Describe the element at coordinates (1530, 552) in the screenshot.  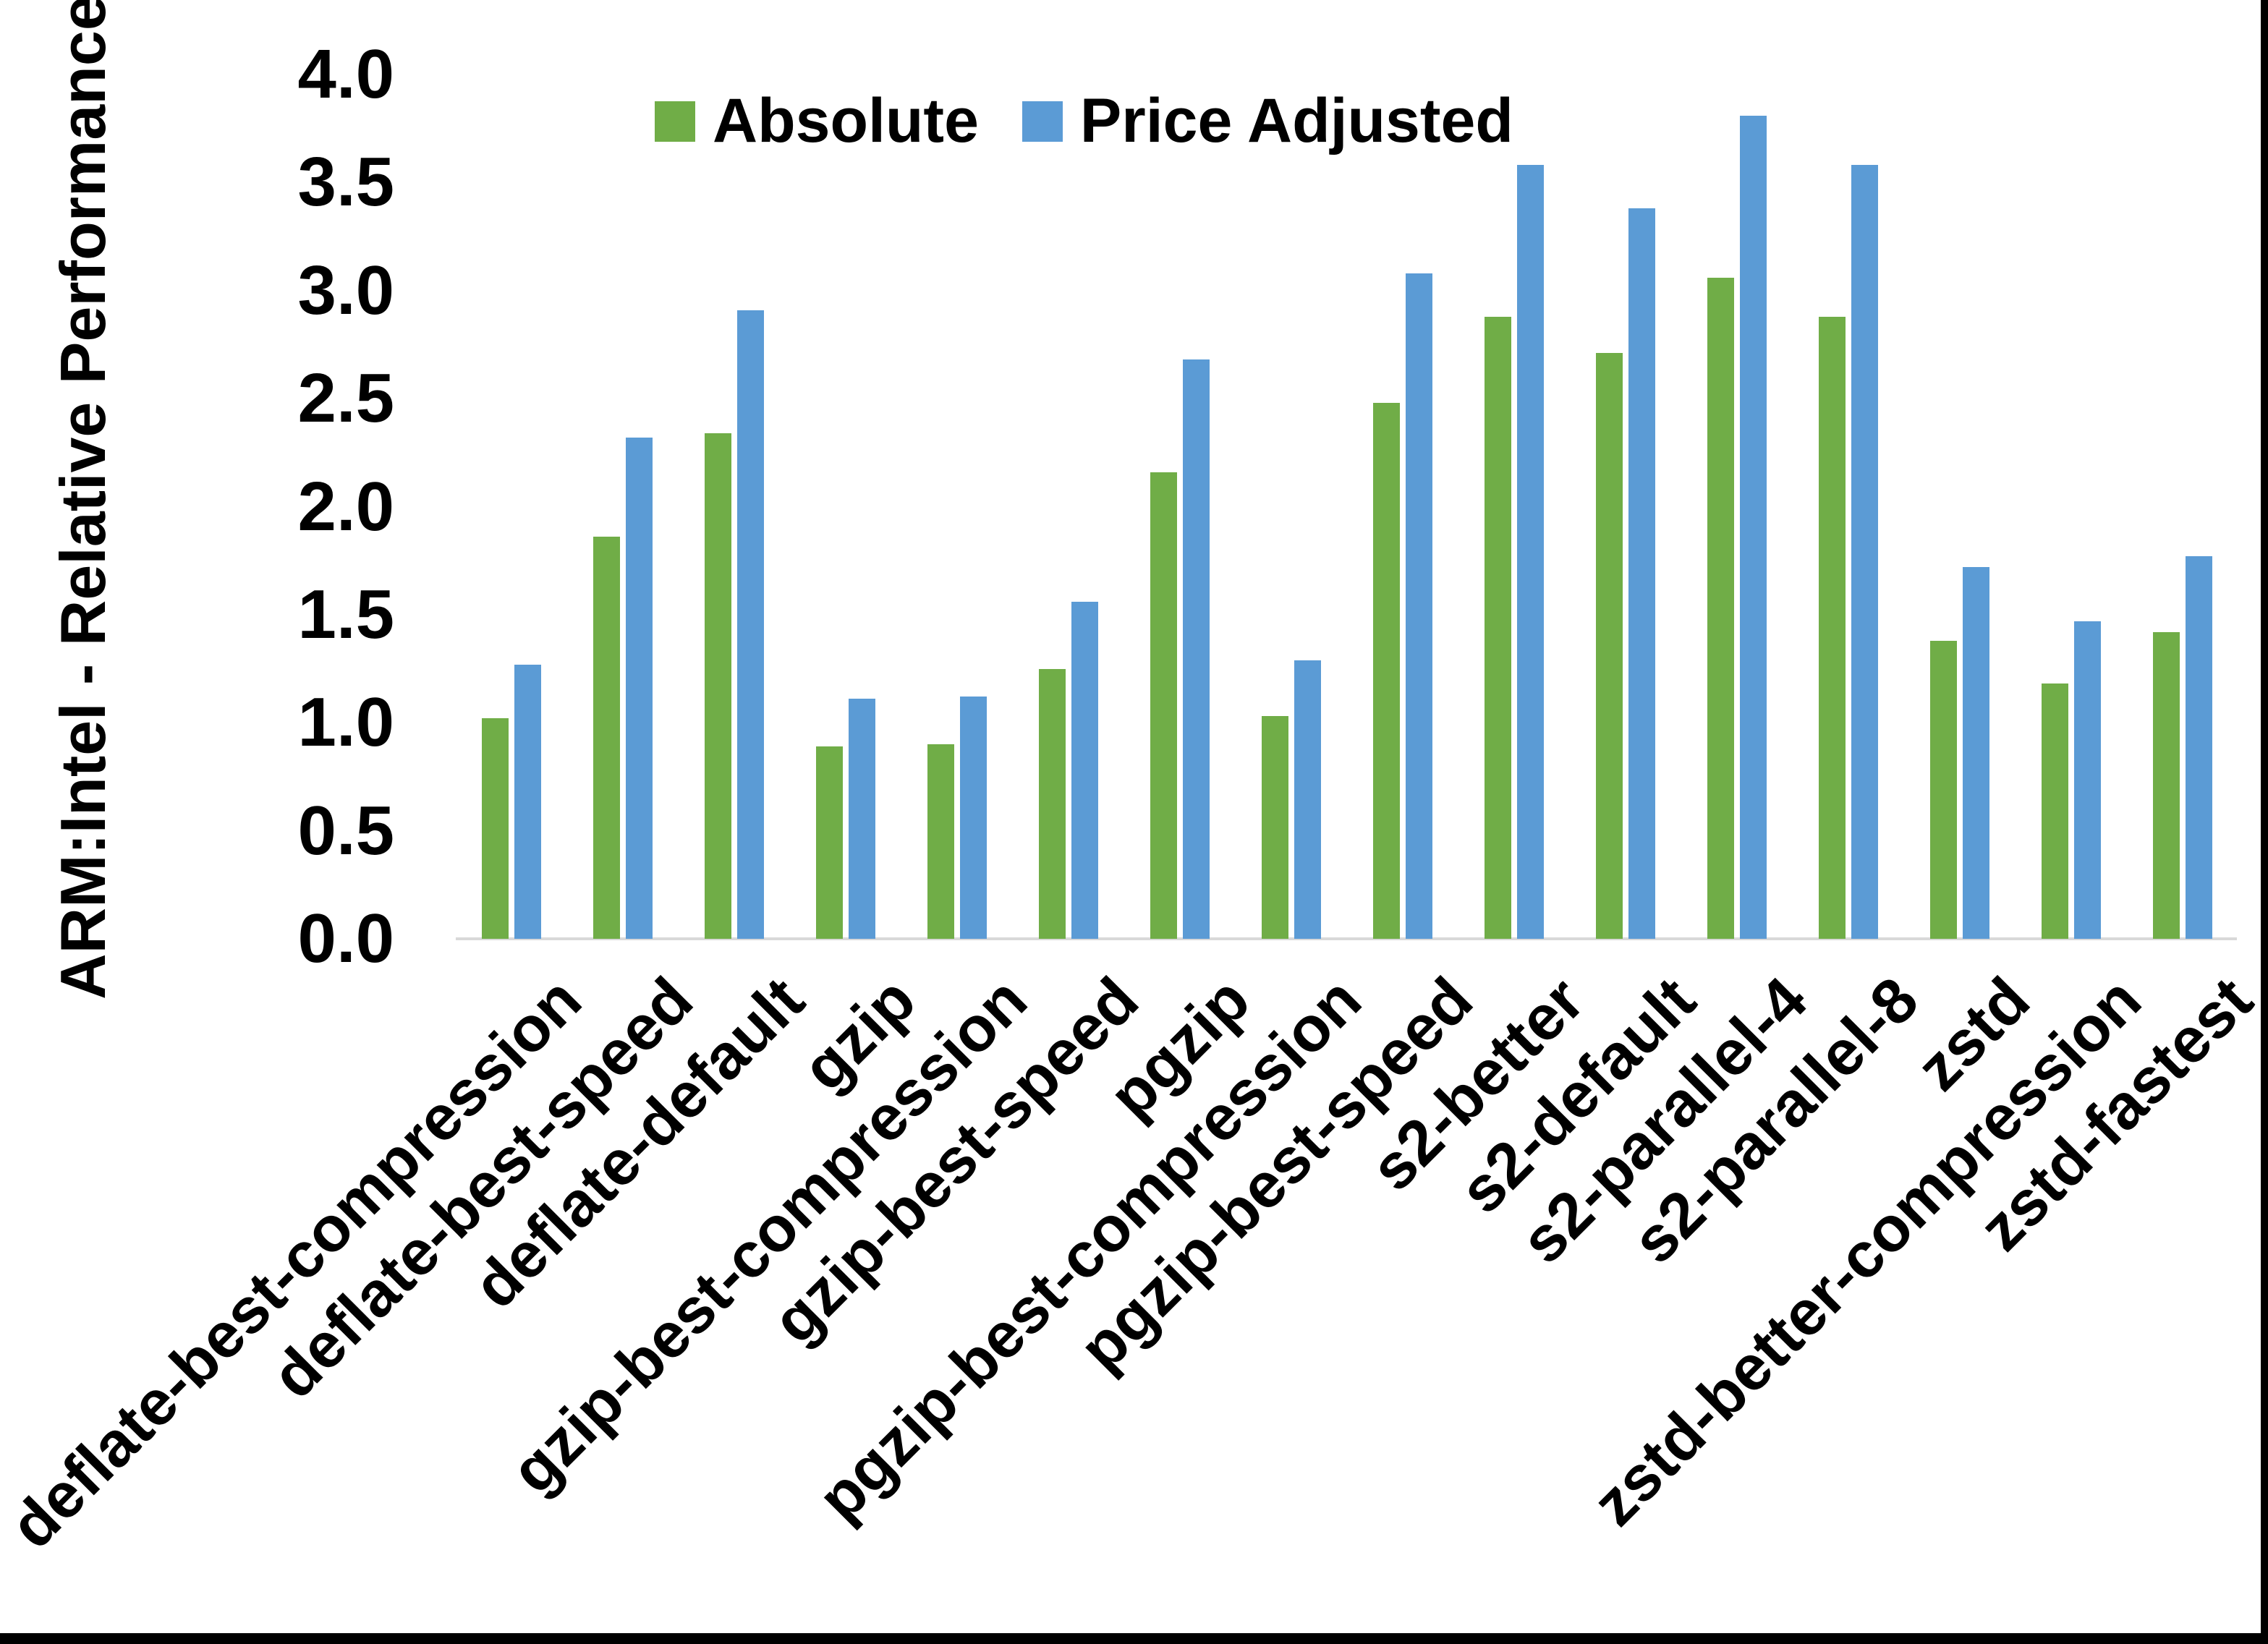
I see `bar-price-adjusted-s2-better` at that location.